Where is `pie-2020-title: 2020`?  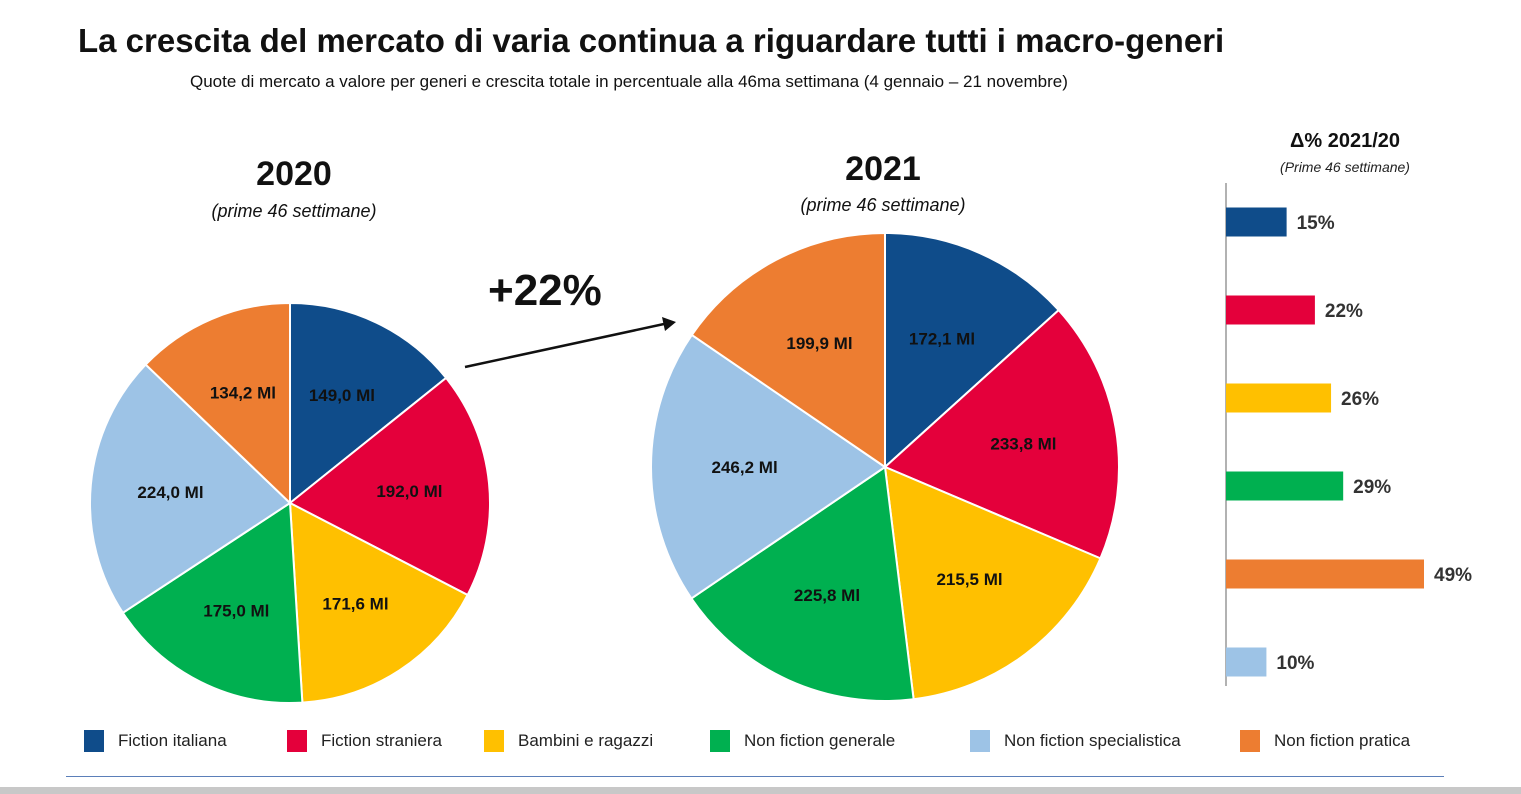 pie-2020-title: 2020 is located at coordinates (294, 174).